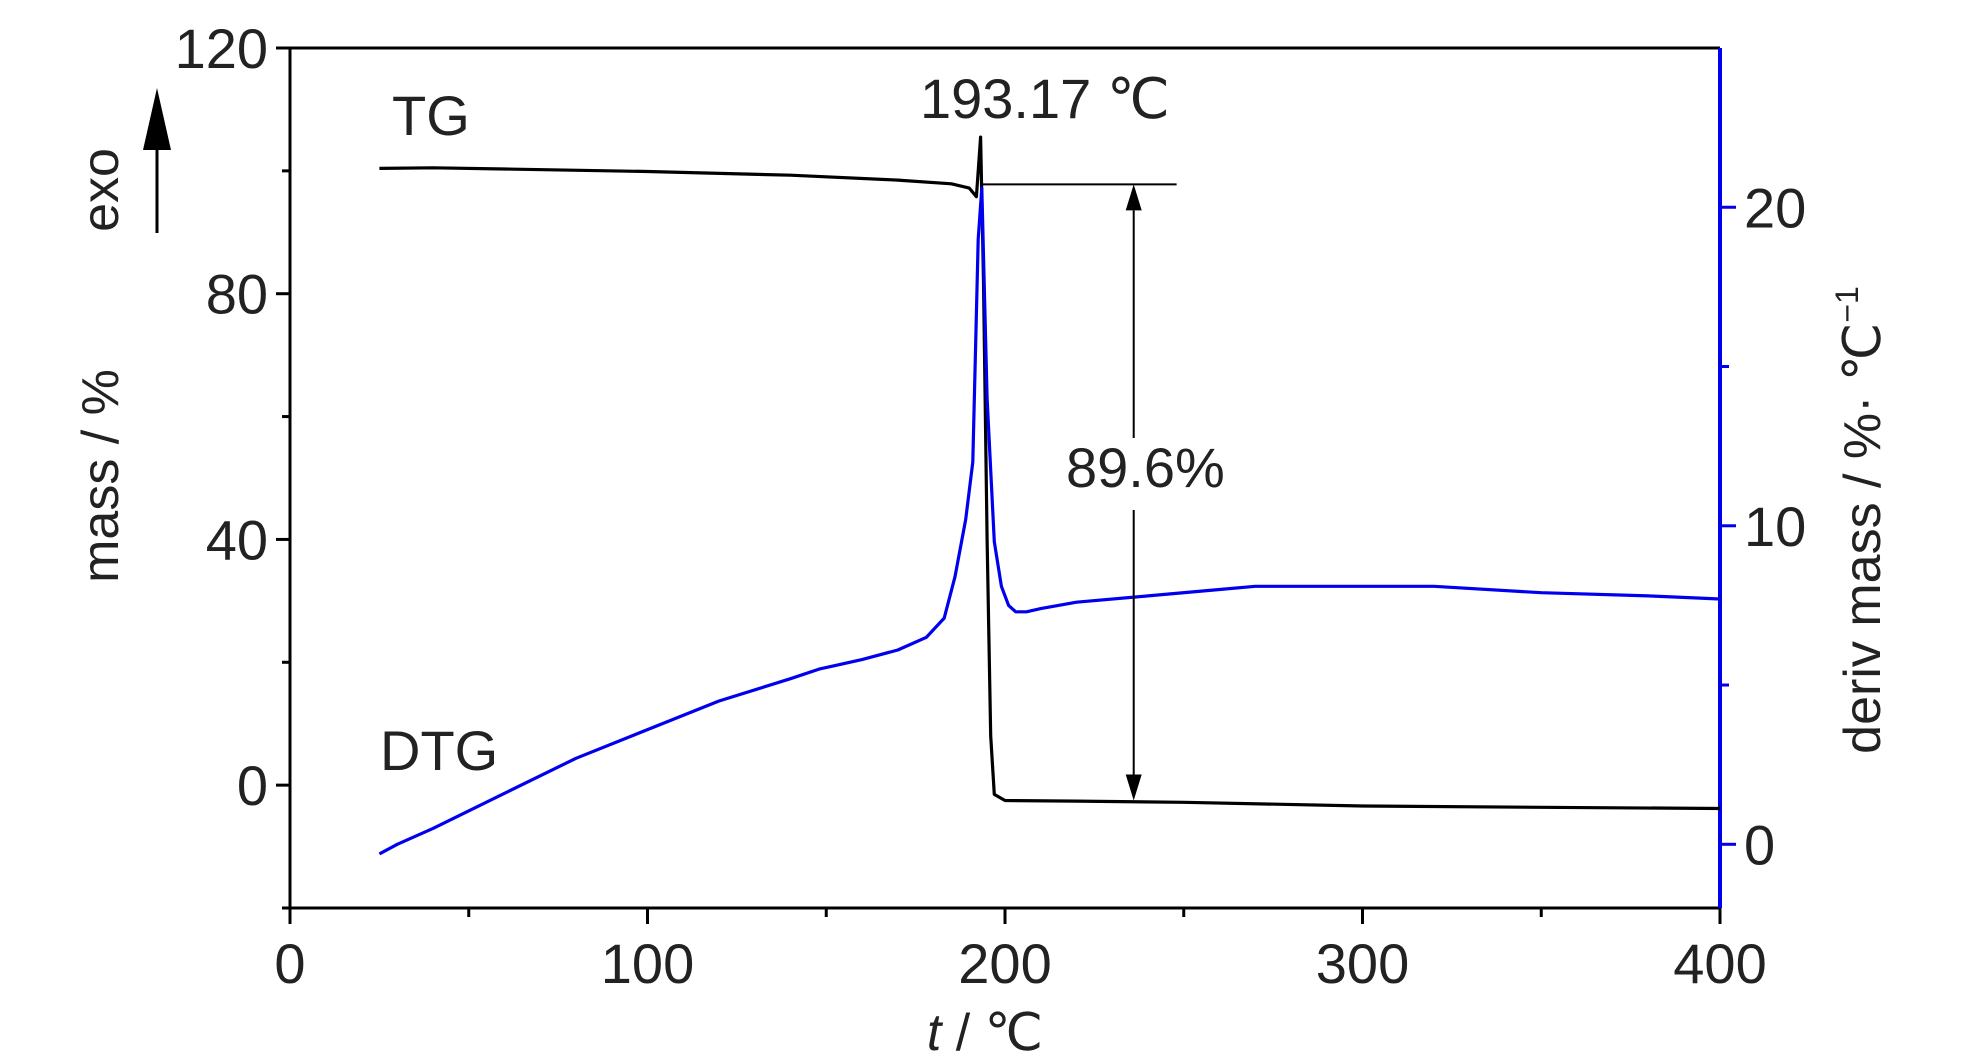 This screenshot has width=1984, height=1063. Describe the element at coordinates (1775, 526) in the screenshot. I see `right-tick-label: 10` at that location.